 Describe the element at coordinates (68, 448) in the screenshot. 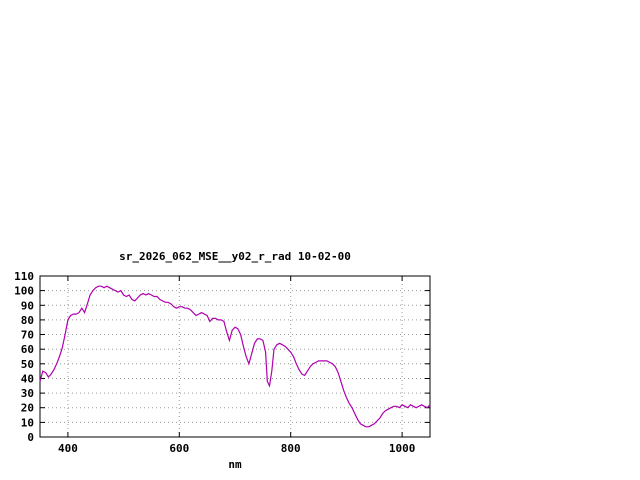

I see `x-tick-label: 400` at that location.